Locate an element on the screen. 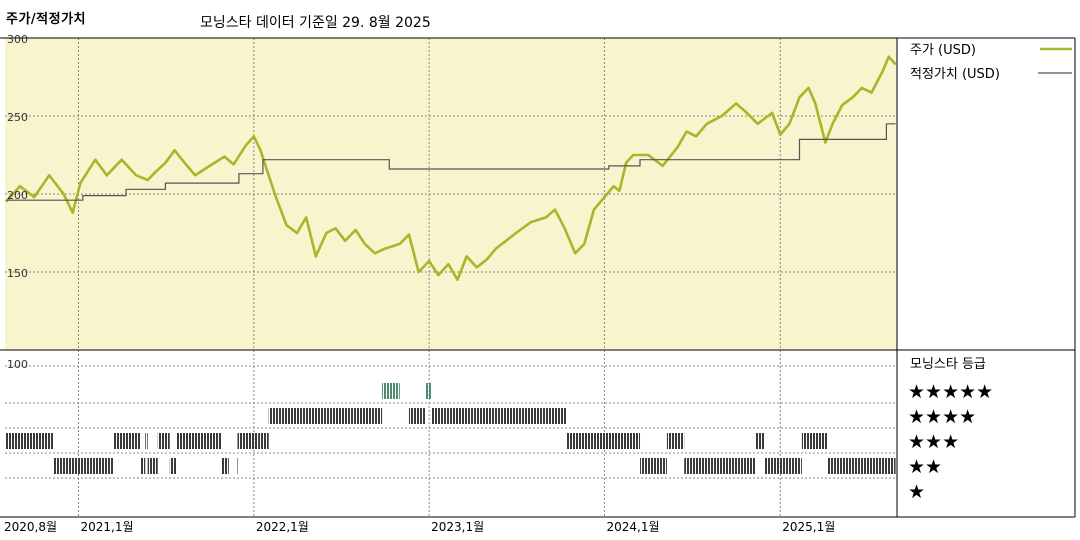  x-tick-label: 2023,1월 is located at coordinates (457, 527).